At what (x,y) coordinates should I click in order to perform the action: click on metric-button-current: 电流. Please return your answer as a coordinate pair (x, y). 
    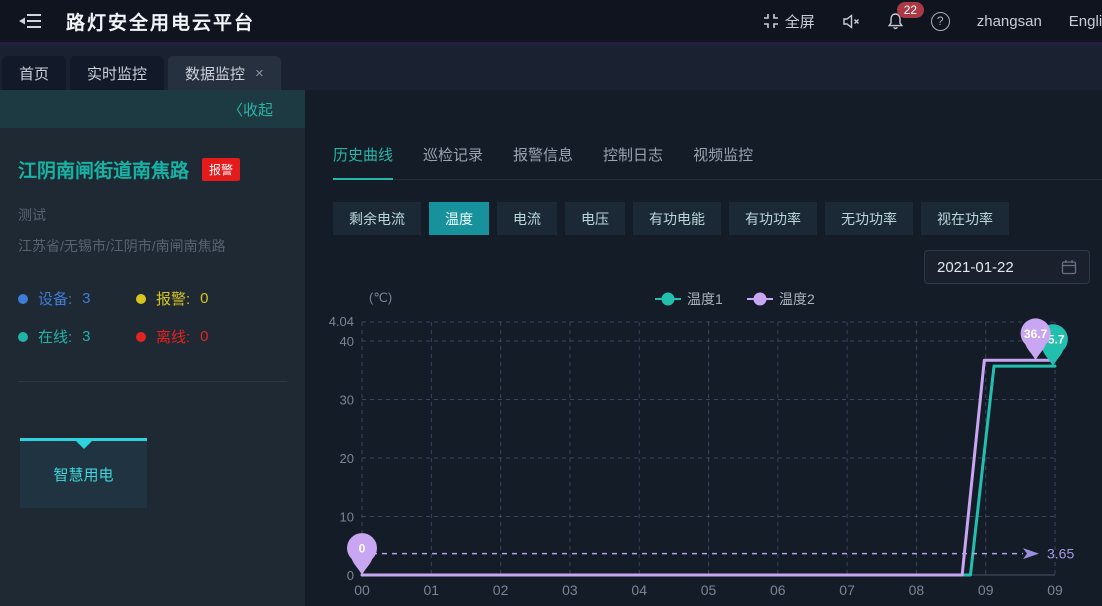
    Looking at the image, I should click on (527, 218).